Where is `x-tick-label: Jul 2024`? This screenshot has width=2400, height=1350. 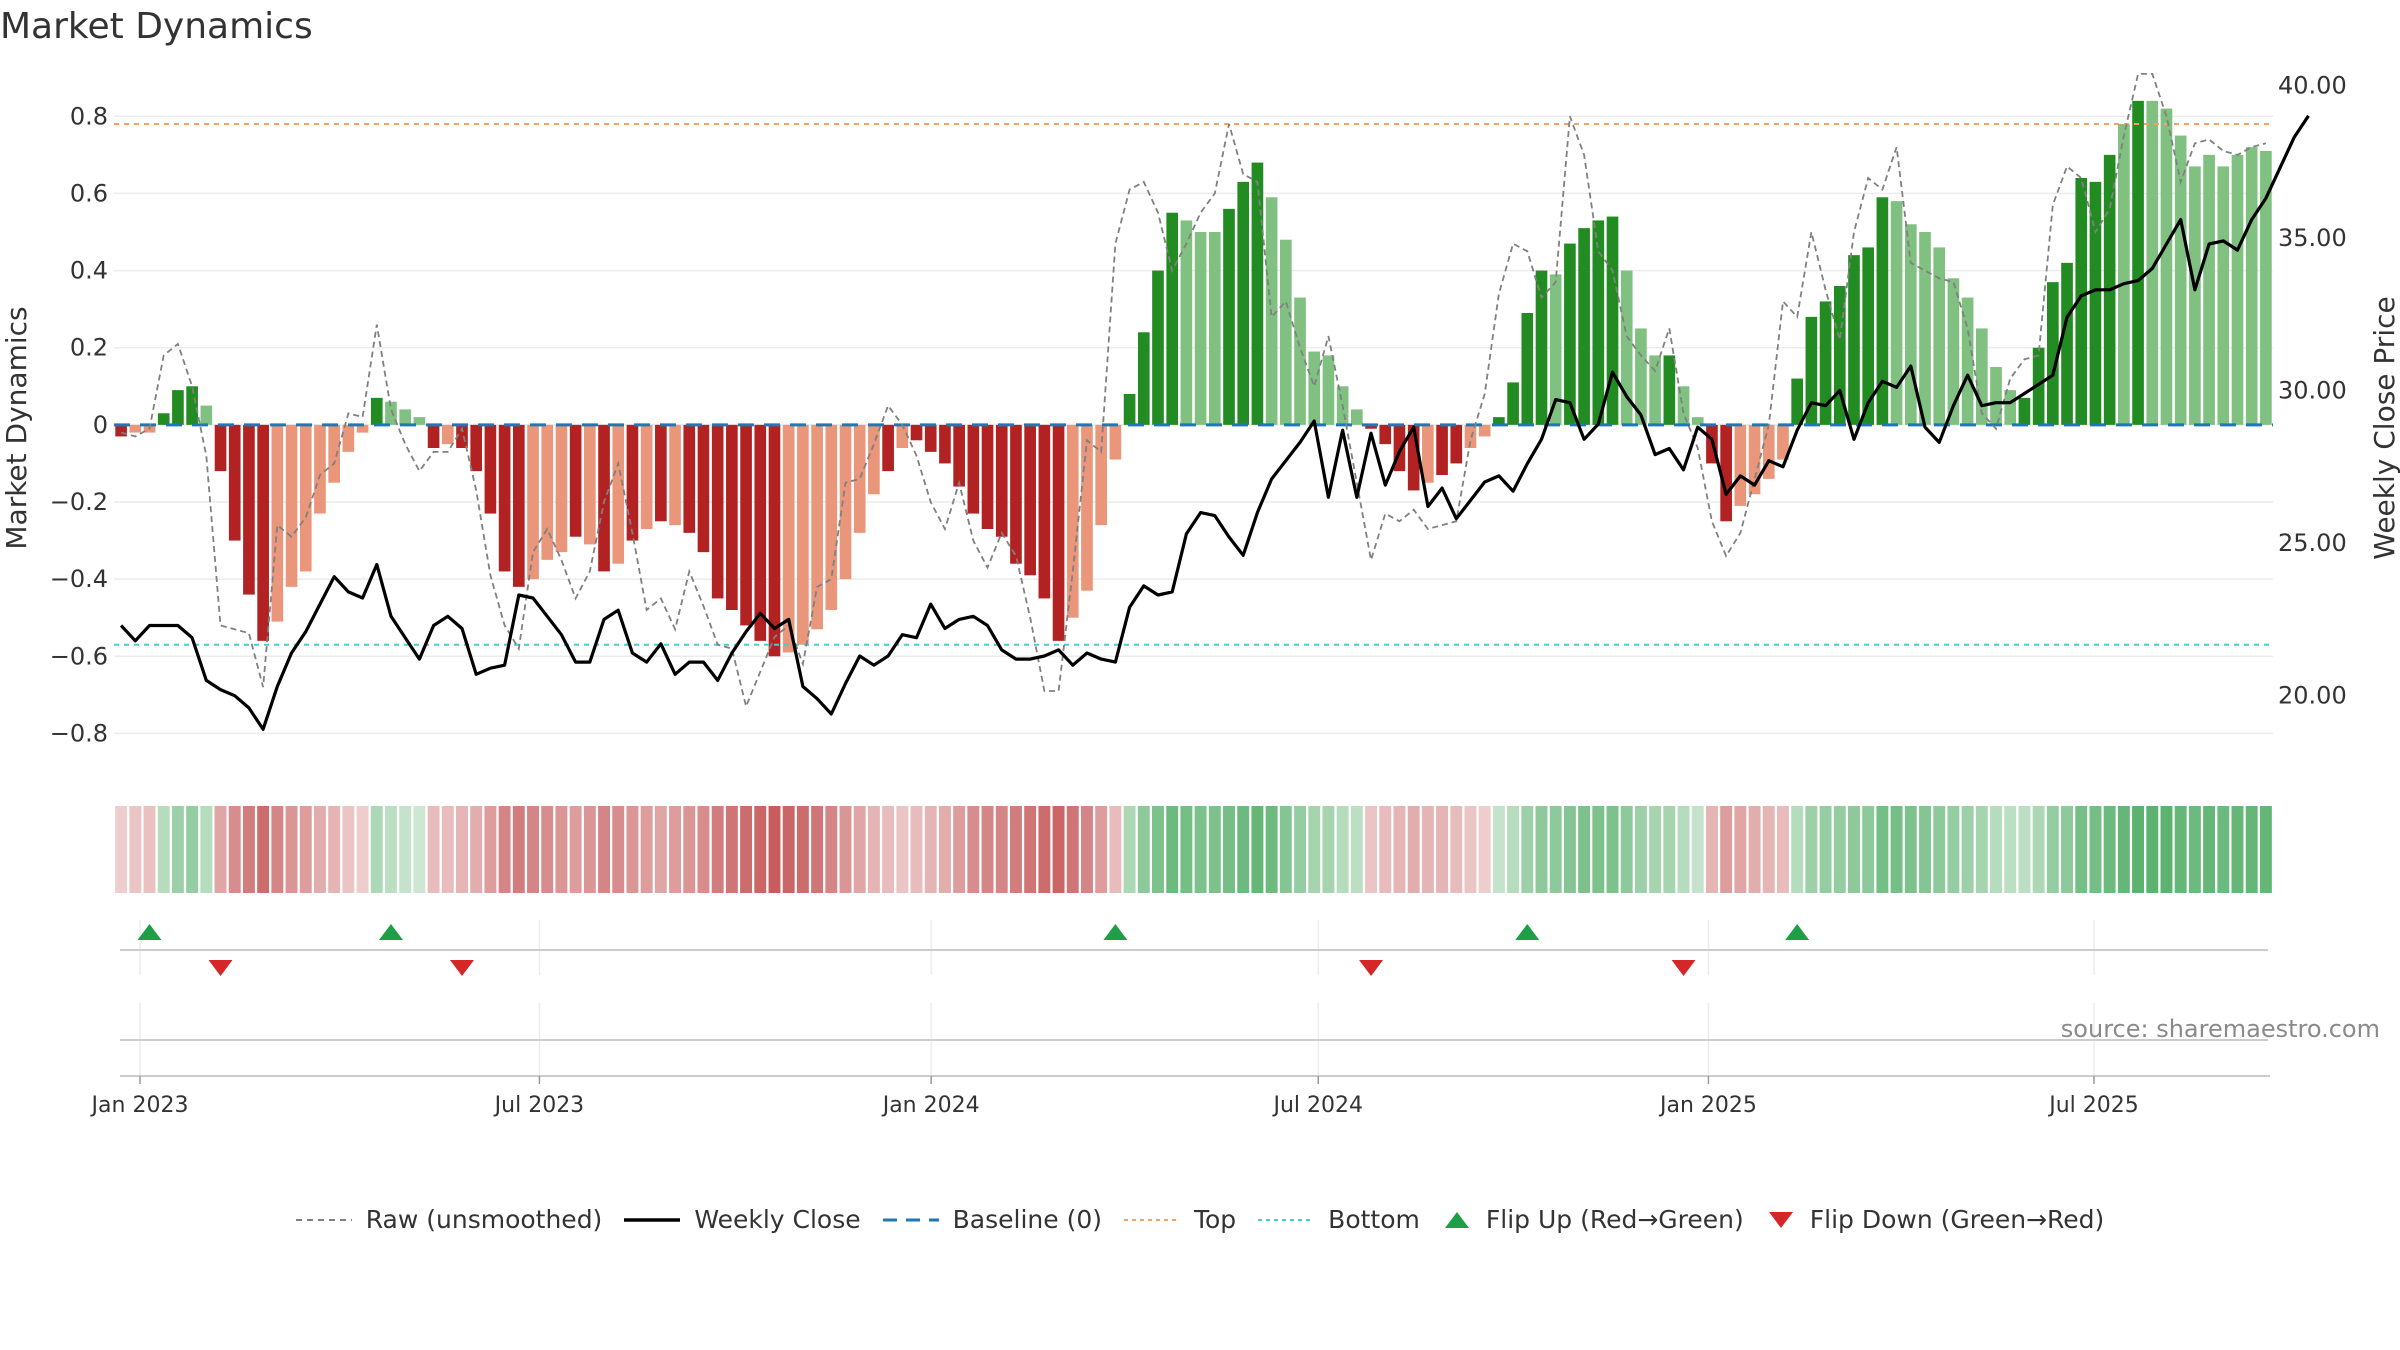
x-tick-label: Jul 2024 is located at coordinates (1317, 1105).